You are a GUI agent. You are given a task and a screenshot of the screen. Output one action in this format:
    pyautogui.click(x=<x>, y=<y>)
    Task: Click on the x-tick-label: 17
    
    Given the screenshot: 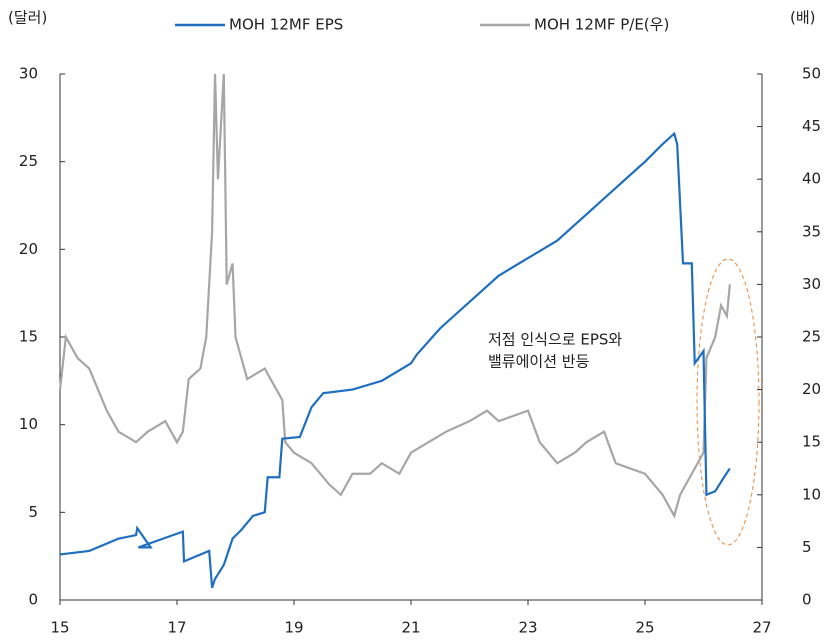 What is the action you would take?
    pyautogui.click(x=176, y=628)
    